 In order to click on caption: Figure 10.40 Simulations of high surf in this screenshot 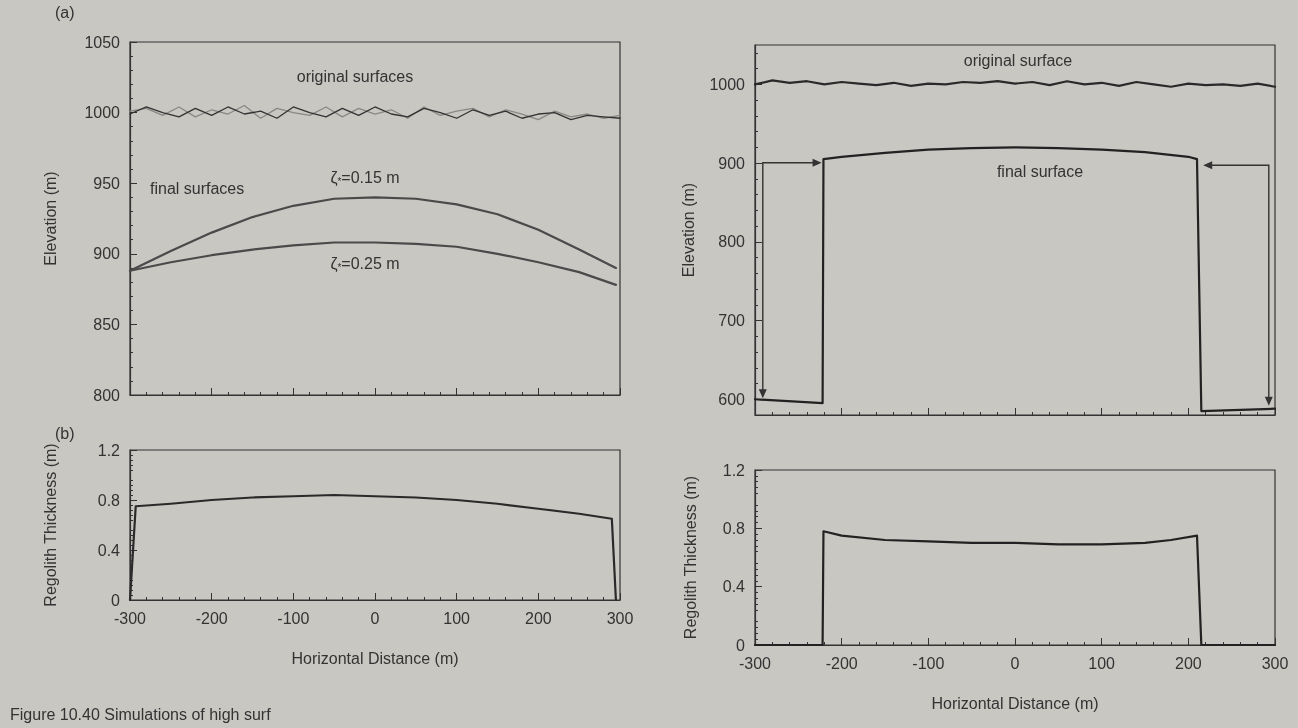, I will do `click(141, 714)`.